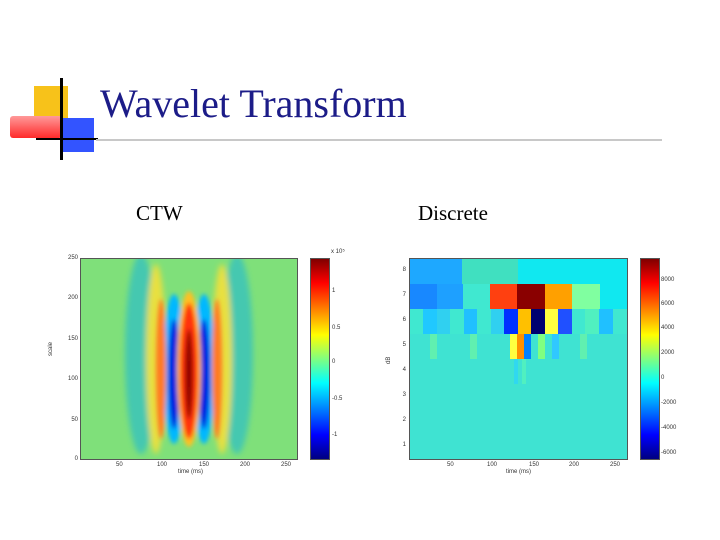 This screenshot has width=720, height=540. Describe the element at coordinates (404, 420) in the screenshot. I see `y-tick: 2` at that location.